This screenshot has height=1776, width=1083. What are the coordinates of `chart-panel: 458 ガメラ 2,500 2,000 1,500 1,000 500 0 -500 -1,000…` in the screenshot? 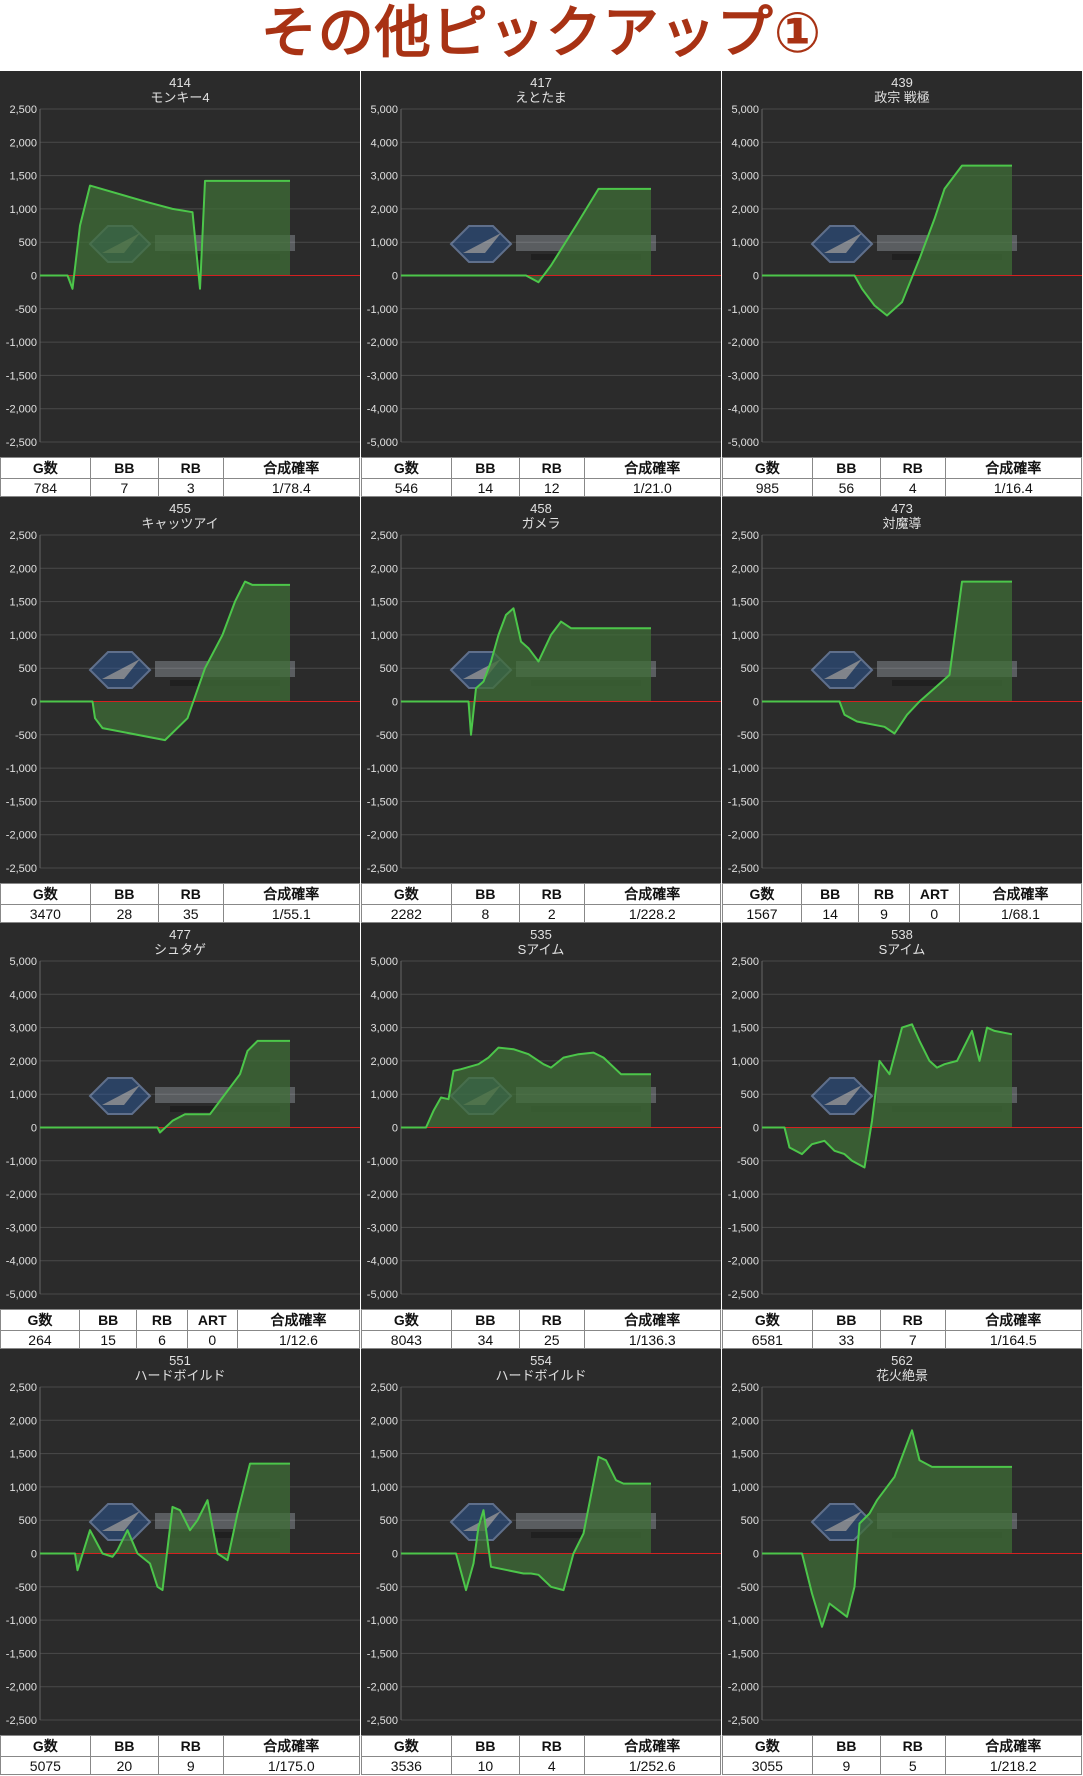 It's located at (541, 710).